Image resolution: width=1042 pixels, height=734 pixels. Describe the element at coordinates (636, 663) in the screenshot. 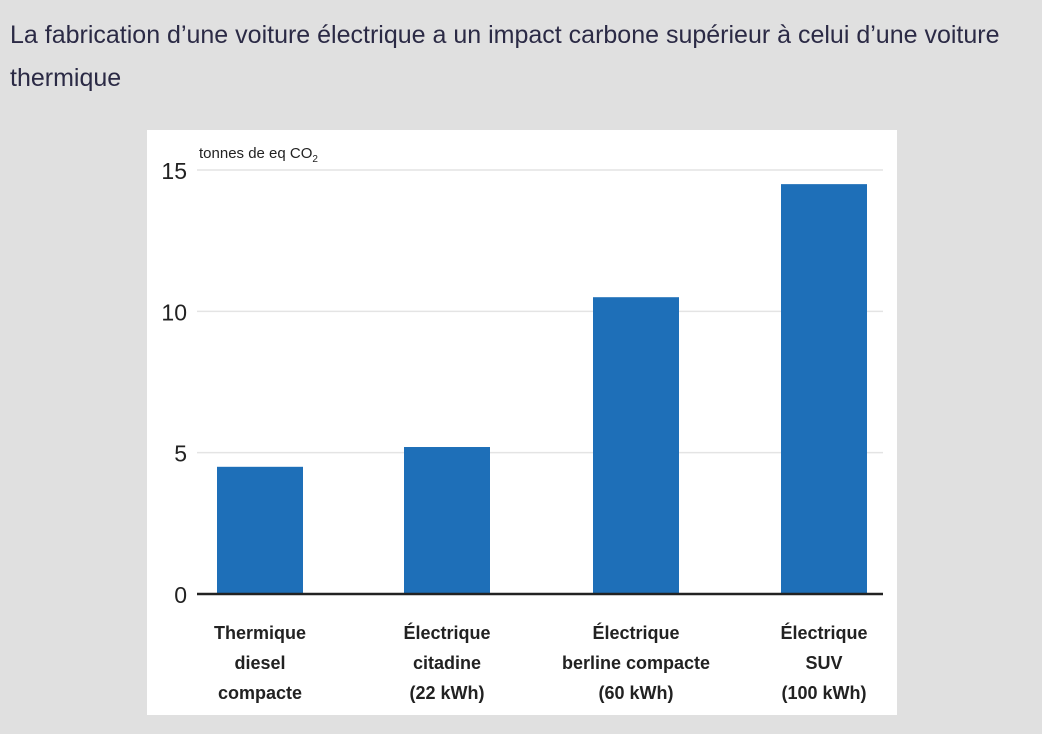

I see `x-tick-label: berline compacte` at that location.